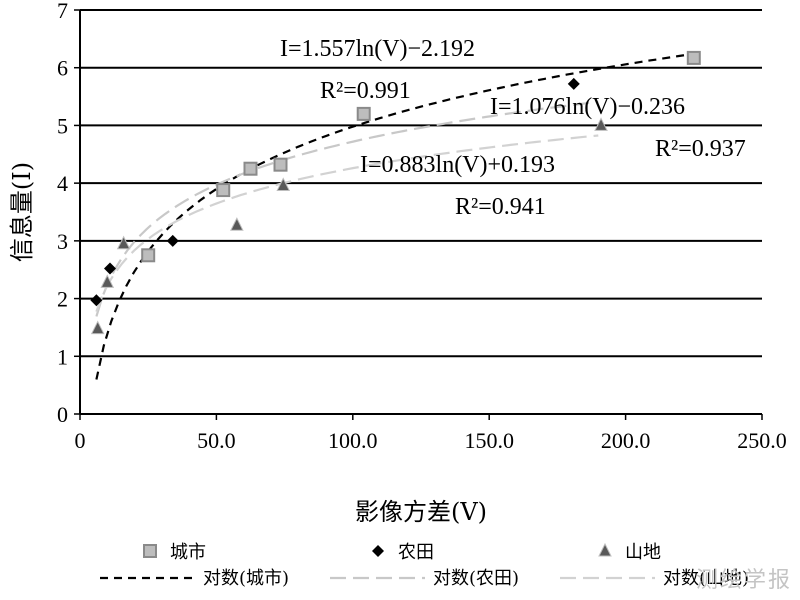 This screenshot has width=800, height=600. What do you see at coordinates (706, 578) in the screenshot?
I see `legend-label: 对数(山地)` at bounding box center [706, 578].